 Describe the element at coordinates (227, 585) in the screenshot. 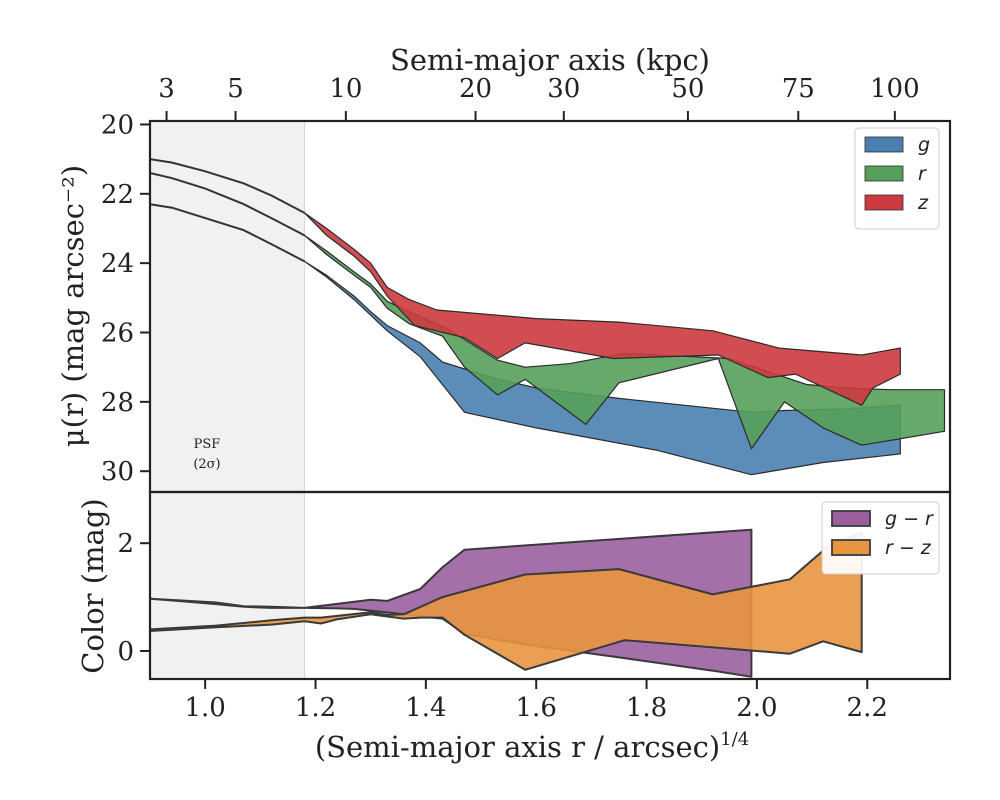

I see `psf-shaded-region-lower` at that location.